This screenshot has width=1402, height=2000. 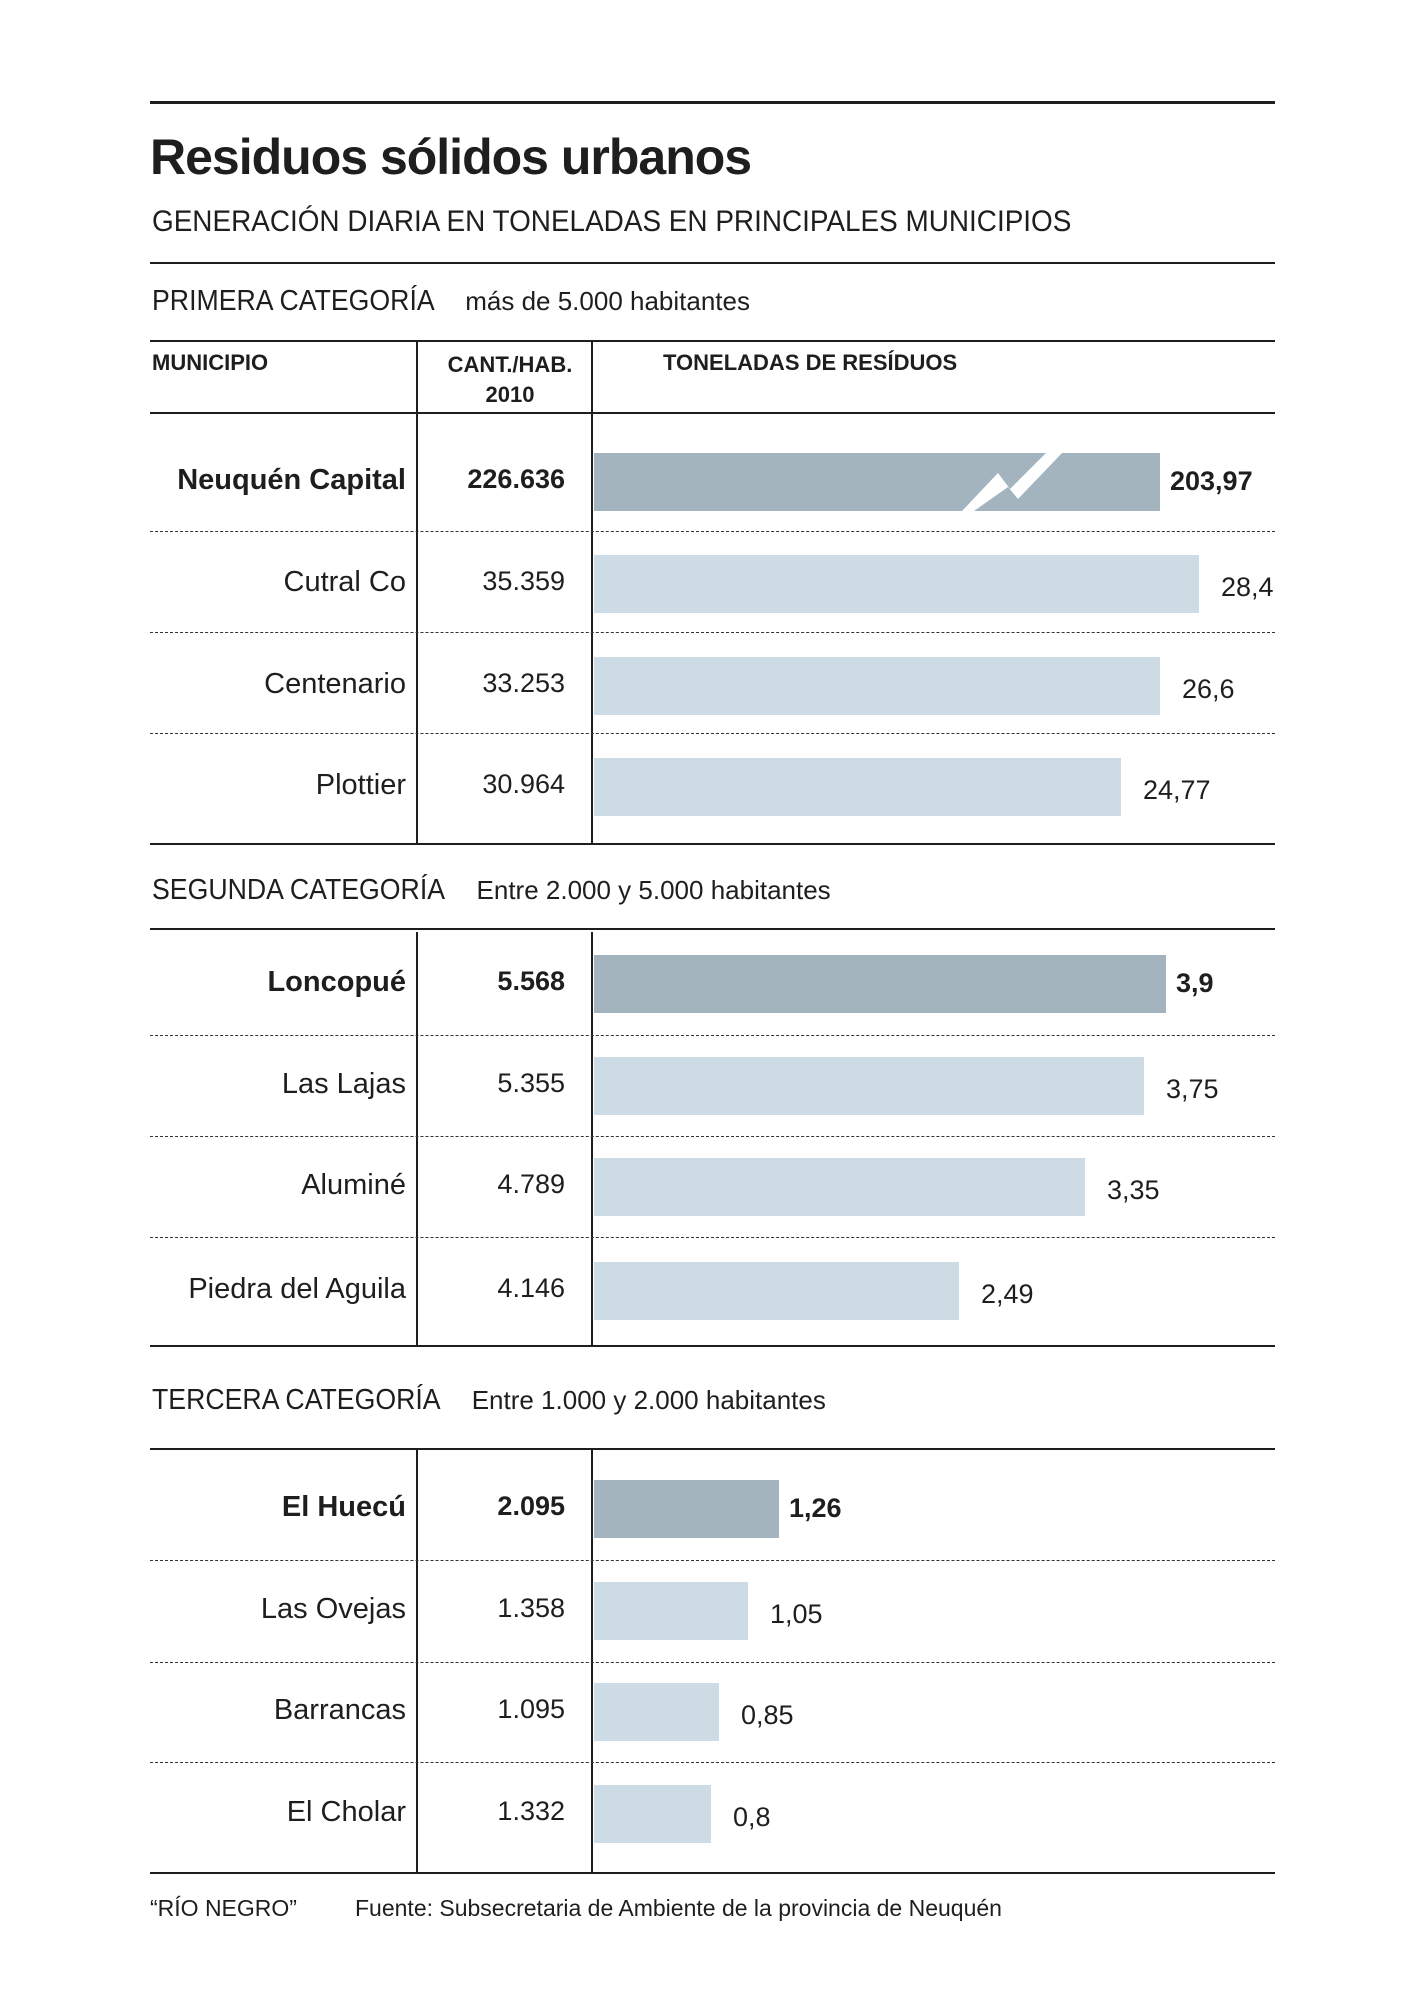 I want to click on column-header-poblacion: CANT./HAB. 2010, so click(x=510, y=380).